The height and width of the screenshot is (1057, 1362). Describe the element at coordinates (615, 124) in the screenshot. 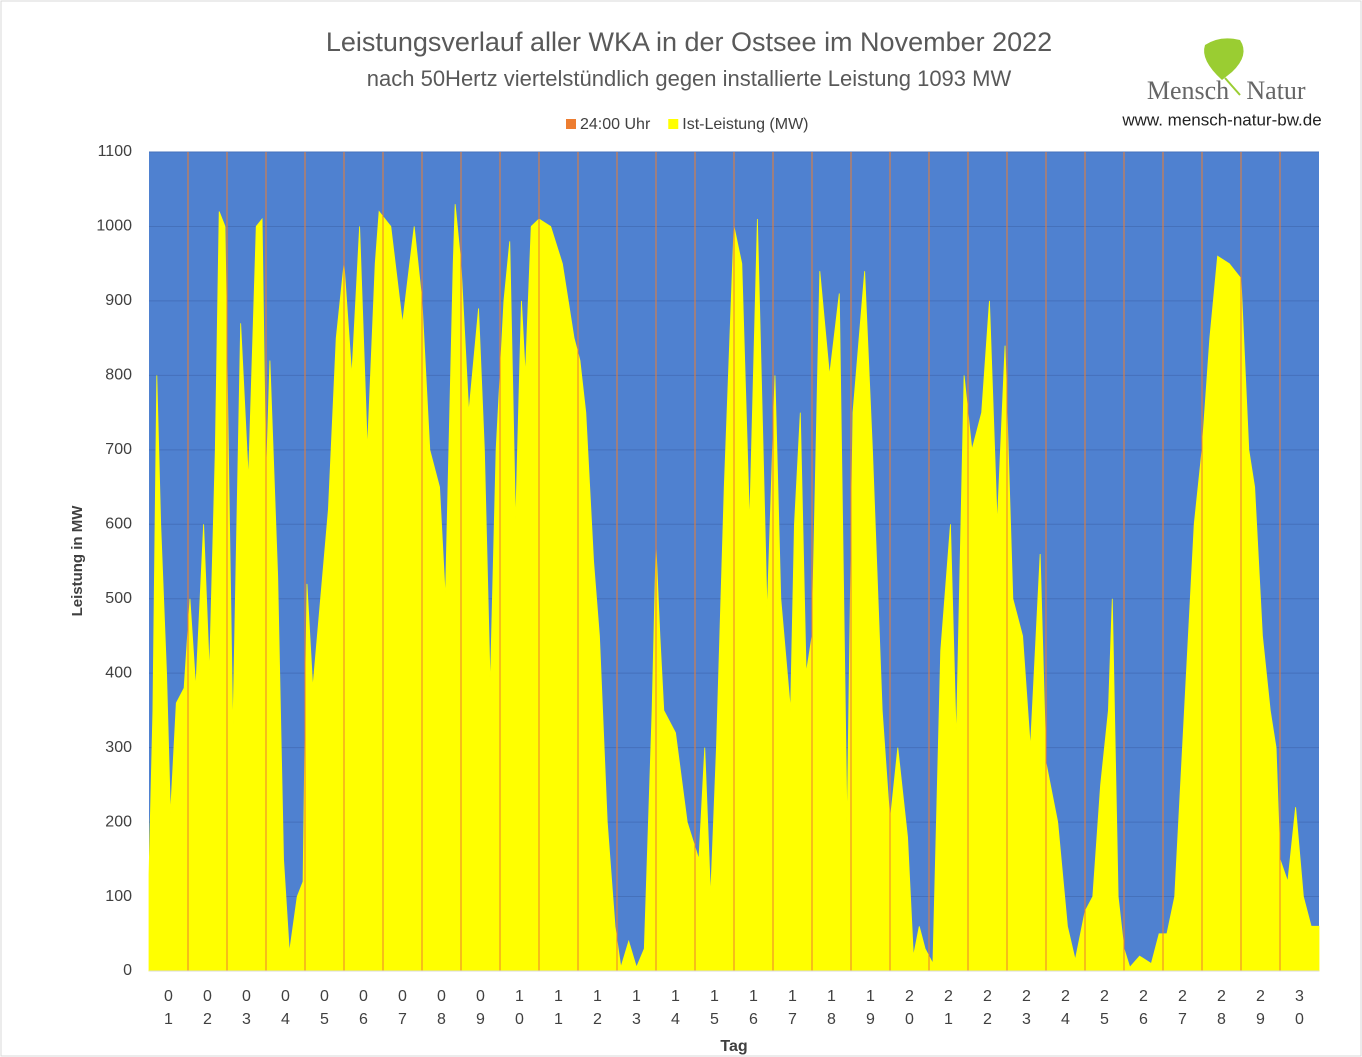

I see `legend-label: 24:00 Uhr` at that location.